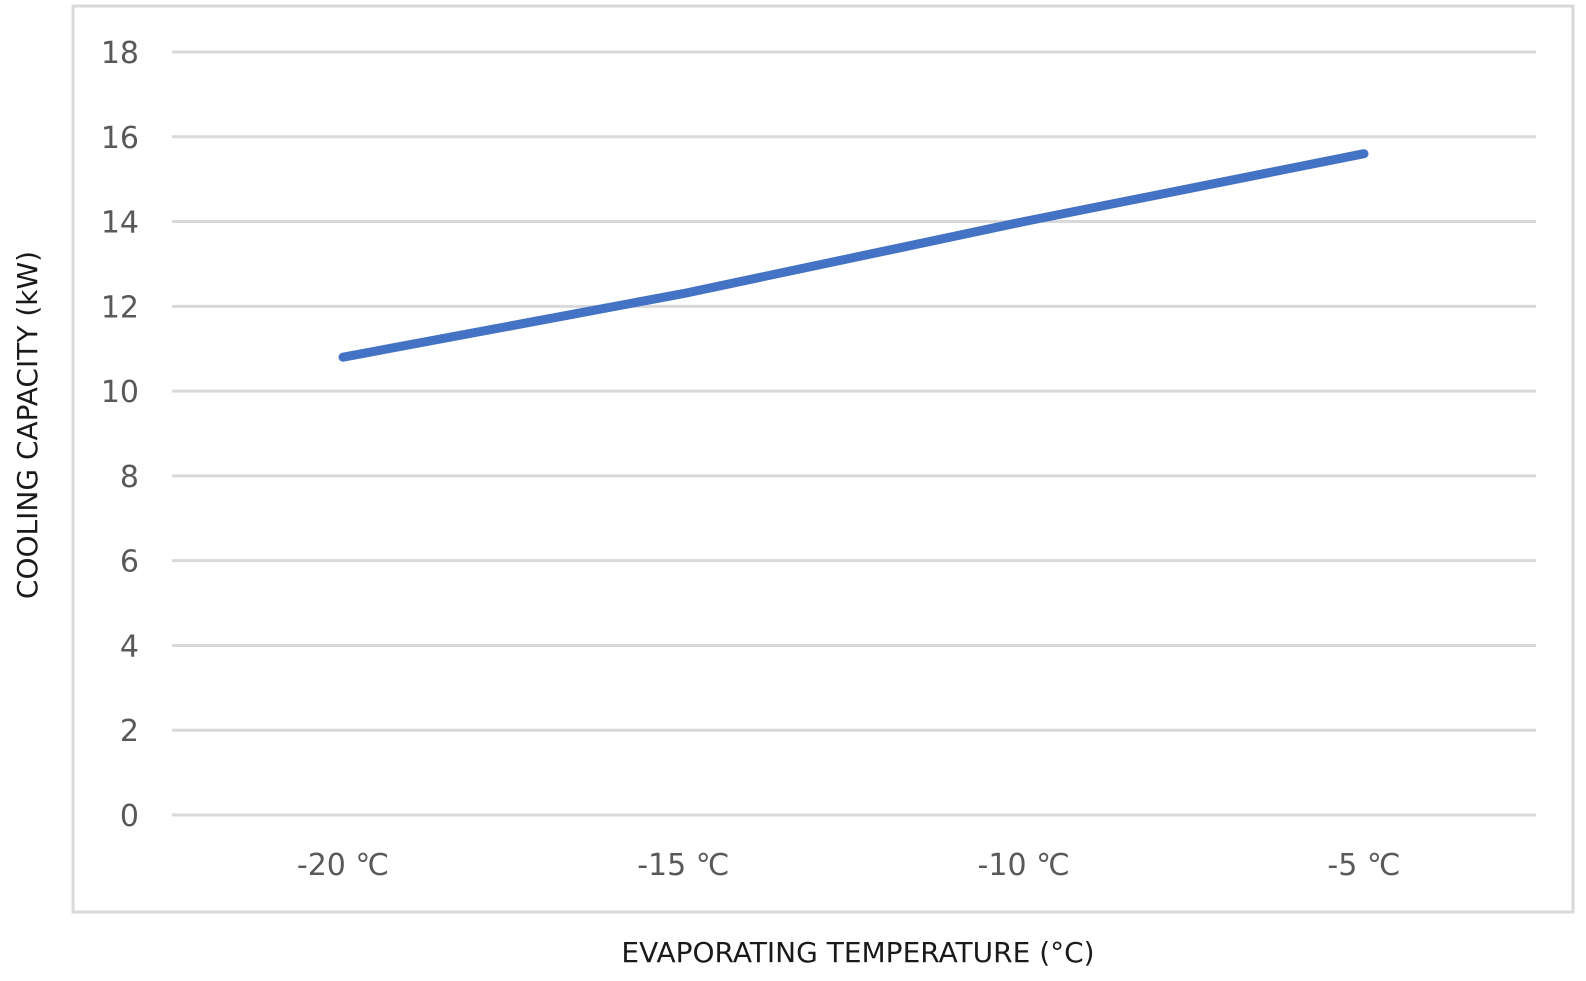  Describe the element at coordinates (120, 435) in the screenshot. I see `y-tick-labels: 0 2 4 6 8 10 12 14 16 18` at that location.